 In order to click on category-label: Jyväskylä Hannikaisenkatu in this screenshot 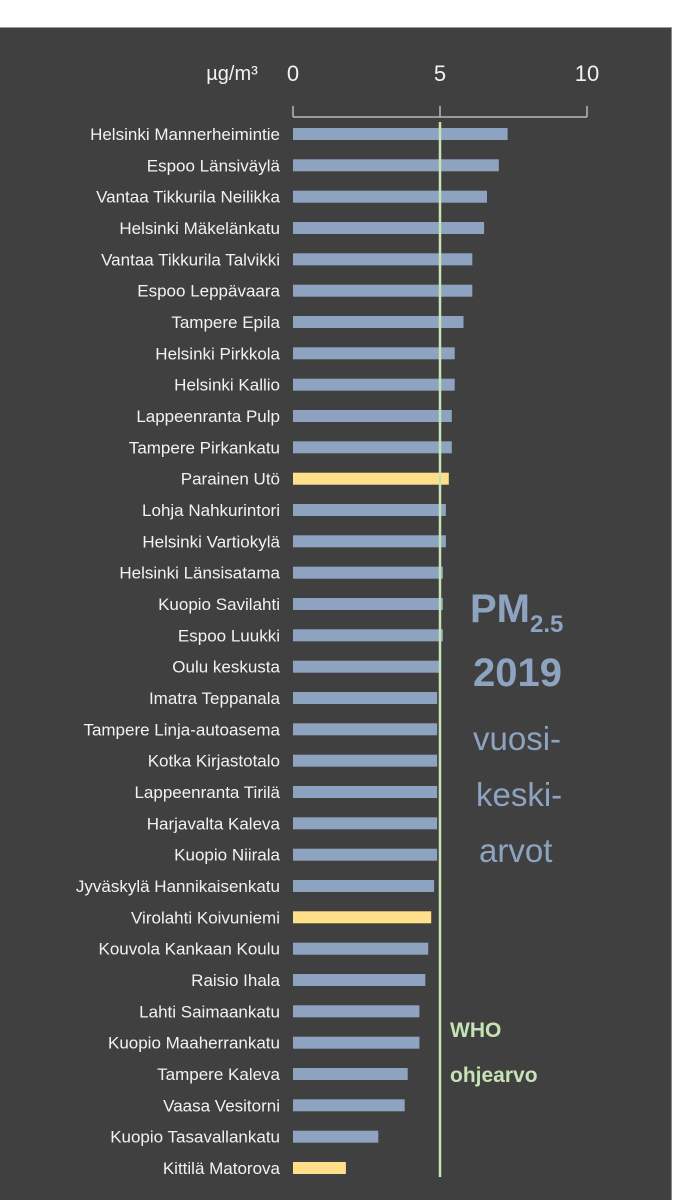, I will do `click(178, 886)`.